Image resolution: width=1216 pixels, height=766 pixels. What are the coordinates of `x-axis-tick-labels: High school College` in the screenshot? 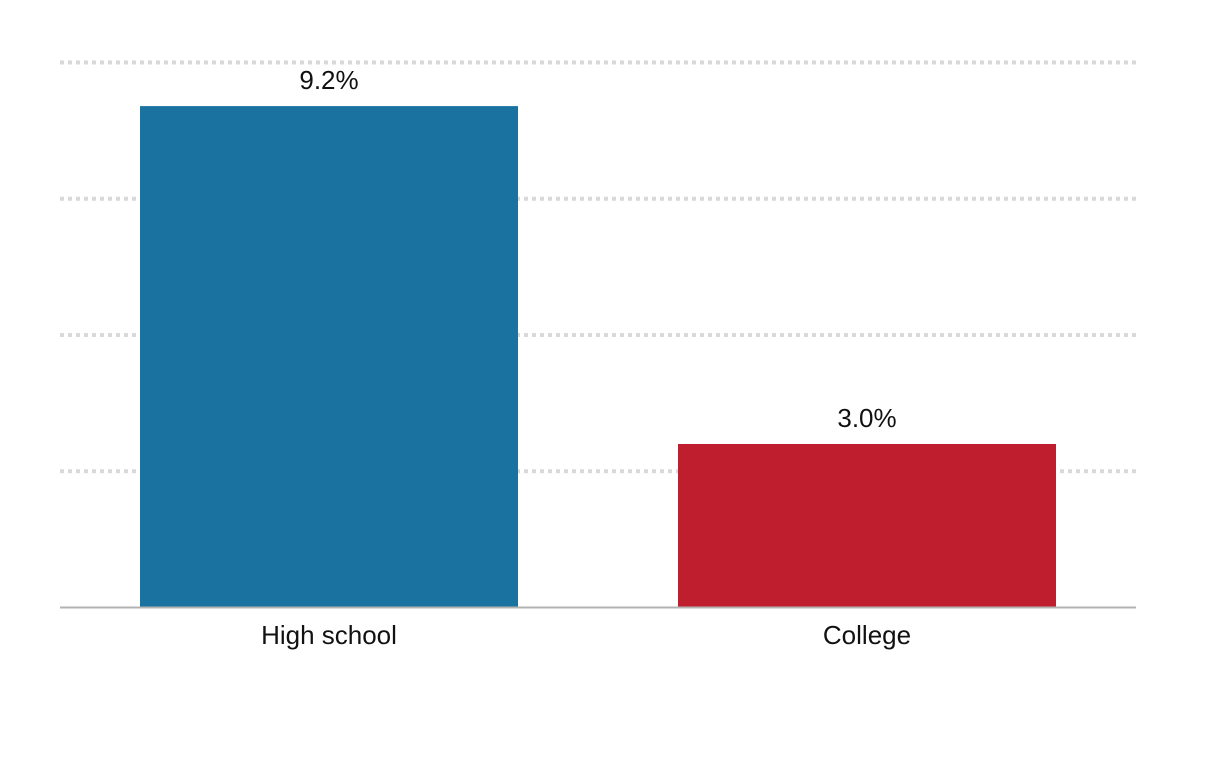 It's located at (586, 635).